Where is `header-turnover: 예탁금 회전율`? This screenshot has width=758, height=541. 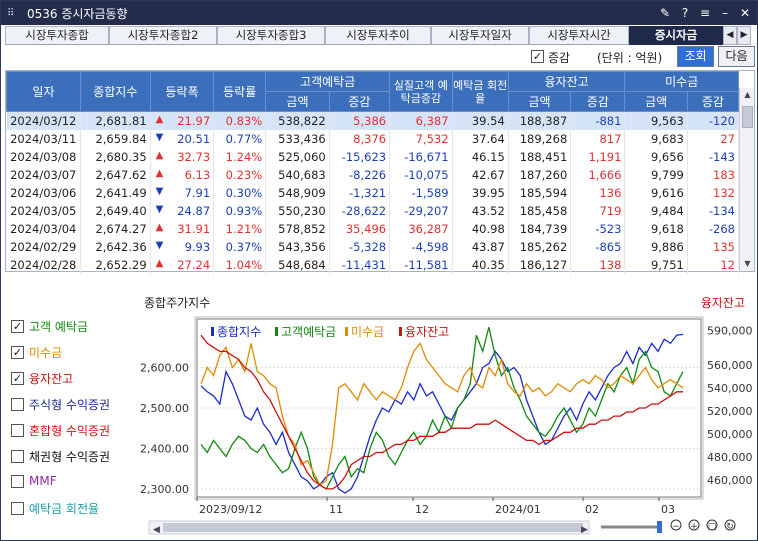 header-turnover: 예탁금 회전율 is located at coordinates (480, 91).